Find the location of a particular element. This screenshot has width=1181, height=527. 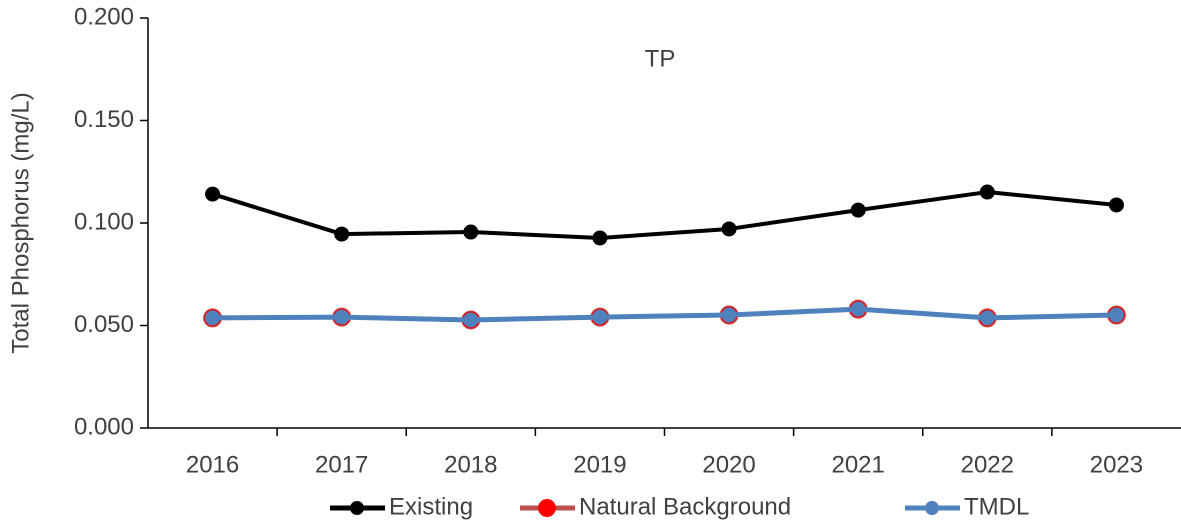

legend-label: Natural Background is located at coordinates (685, 506).